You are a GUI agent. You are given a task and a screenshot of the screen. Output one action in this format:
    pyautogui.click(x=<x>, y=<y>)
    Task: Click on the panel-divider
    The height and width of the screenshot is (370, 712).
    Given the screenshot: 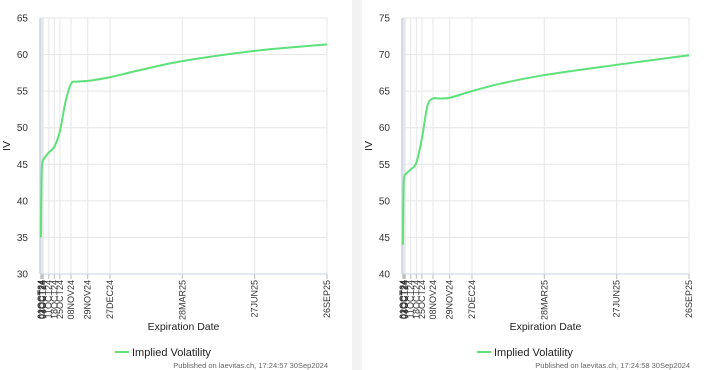 What is the action you would take?
    pyautogui.click(x=357, y=185)
    